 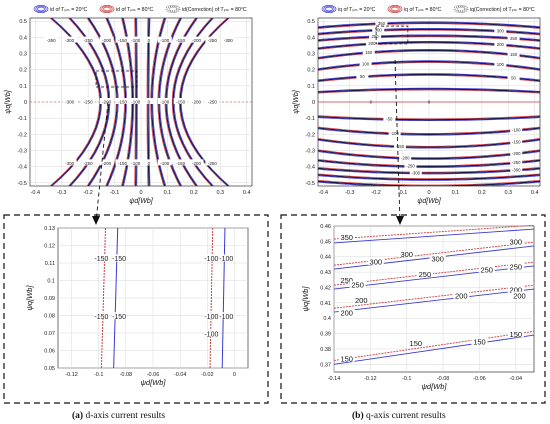 I want to click on y-tick-label: -0.1, so click(x=310, y=119).